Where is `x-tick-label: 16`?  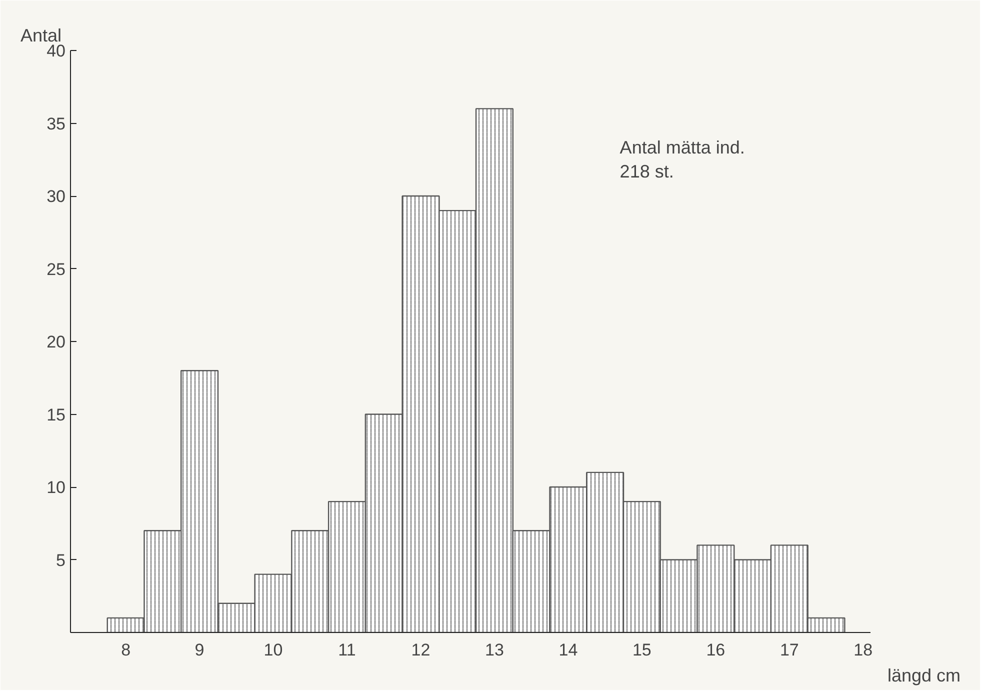 x-tick-label: 16 is located at coordinates (716, 650).